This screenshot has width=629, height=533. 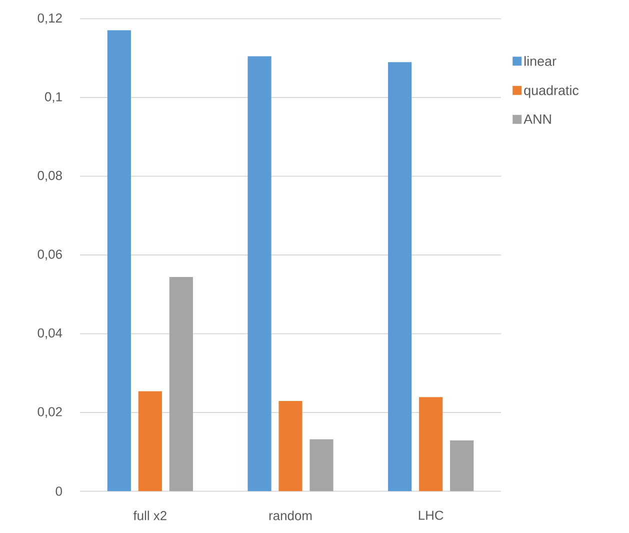 I want to click on y-tick-label: 0,02, so click(x=50, y=412).